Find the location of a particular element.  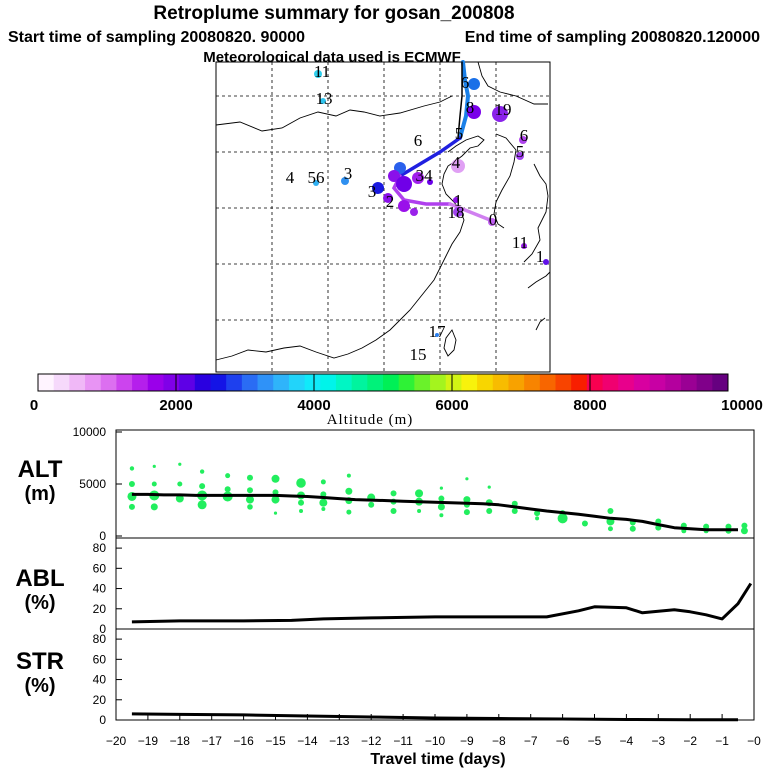

trajectory-line-pink is located at coordinates (470, 212).